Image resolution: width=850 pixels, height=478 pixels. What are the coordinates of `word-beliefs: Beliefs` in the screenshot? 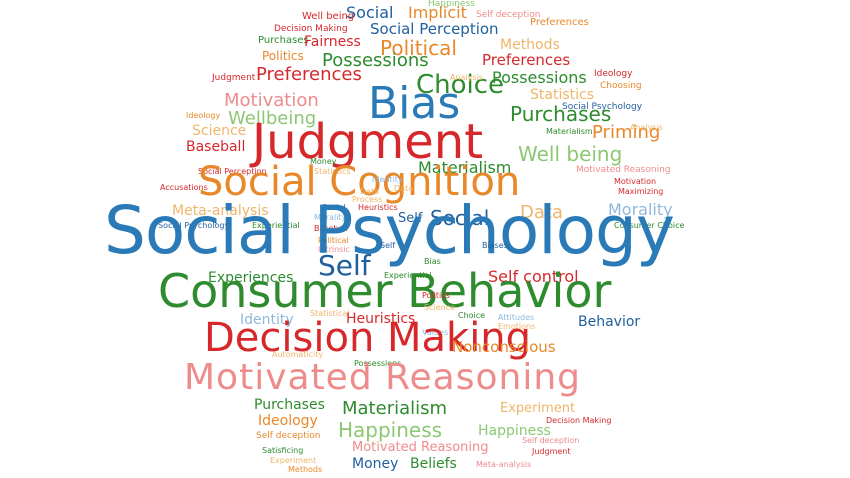 It's located at (433, 464).